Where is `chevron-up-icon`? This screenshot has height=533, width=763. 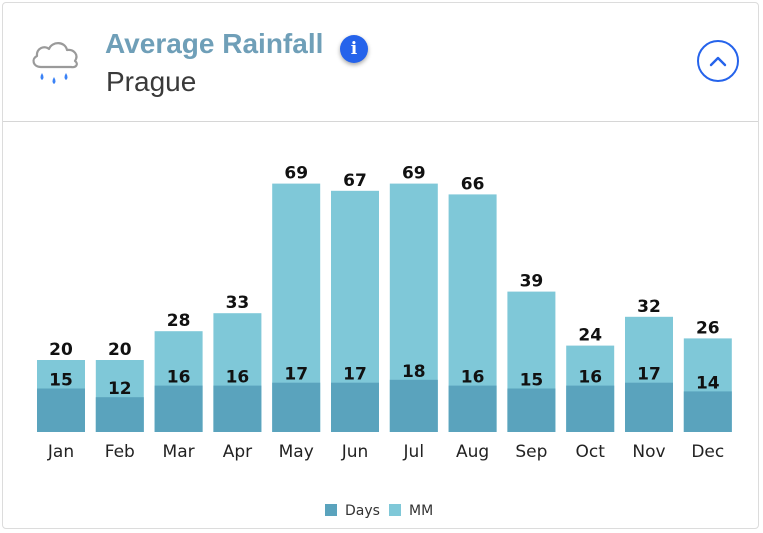 chevron-up-icon is located at coordinates (718, 61).